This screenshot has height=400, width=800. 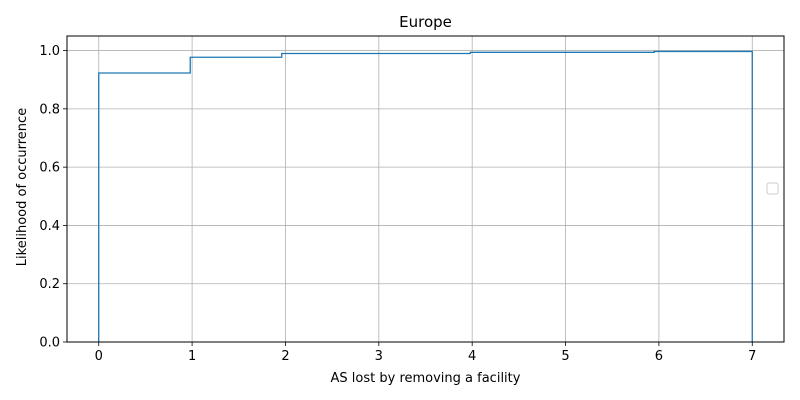 What do you see at coordinates (22, 187) in the screenshot?
I see `y-axis-label: Likelihood of occurrence` at bounding box center [22, 187].